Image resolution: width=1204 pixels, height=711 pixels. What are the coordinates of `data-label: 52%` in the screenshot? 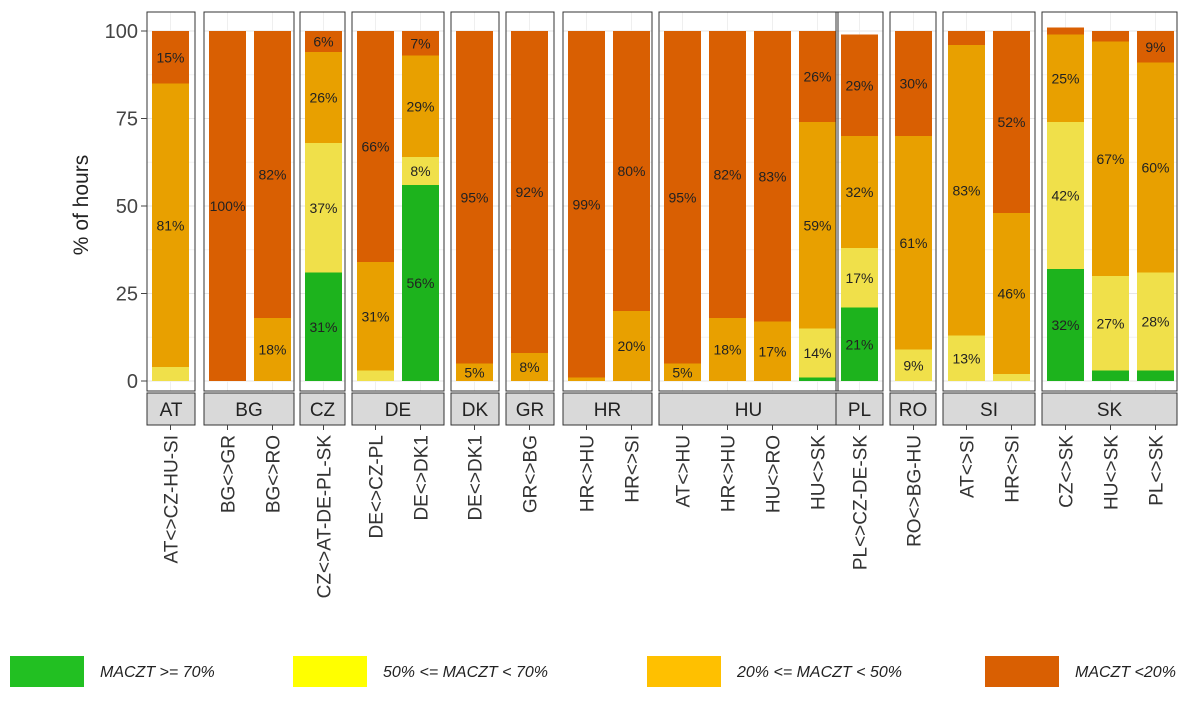 It's located at (1011, 122).